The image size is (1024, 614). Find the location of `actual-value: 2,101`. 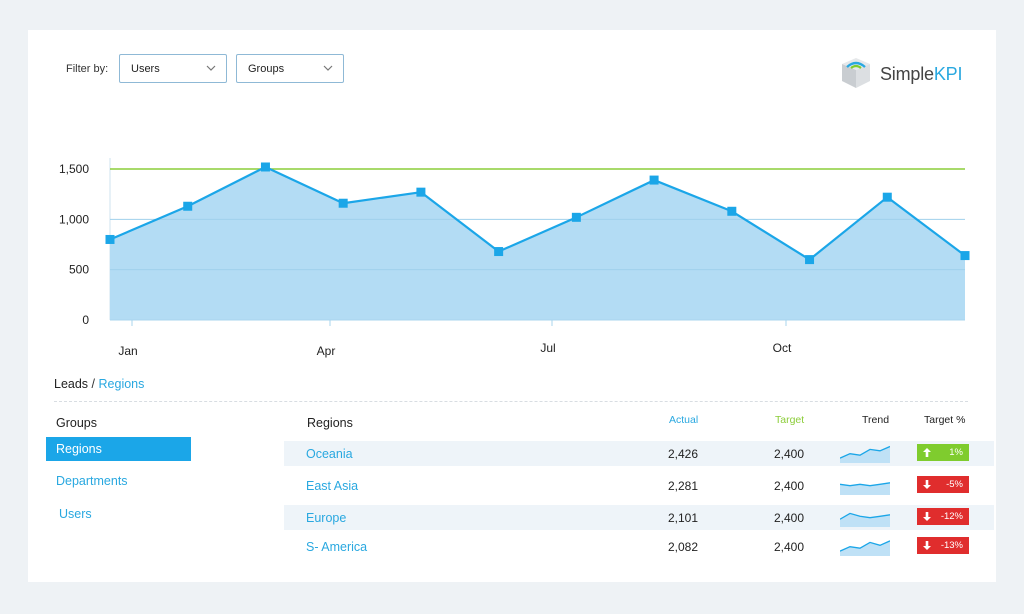

actual-value: 2,101 is located at coordinates (683, 518).